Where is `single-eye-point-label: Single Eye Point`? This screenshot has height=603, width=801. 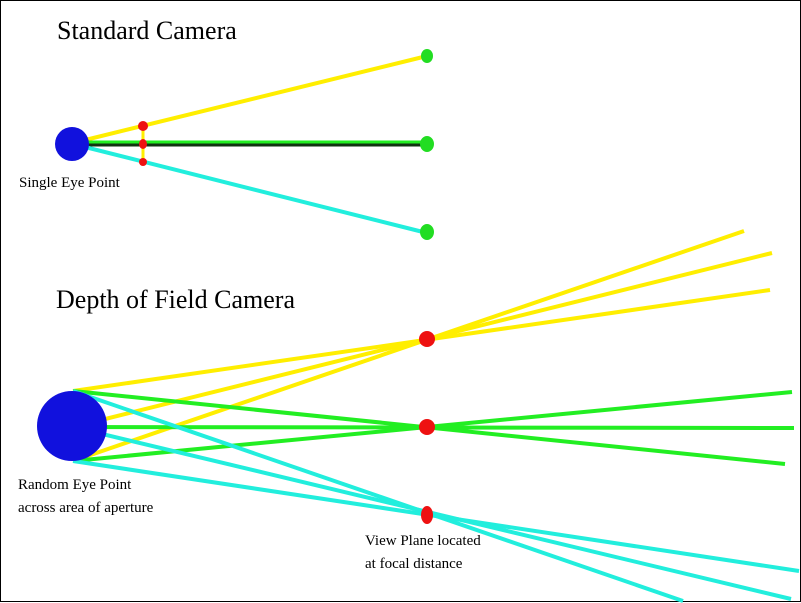 single-eye-point-label: Single Eye Point is located at coordinates (70, 183).